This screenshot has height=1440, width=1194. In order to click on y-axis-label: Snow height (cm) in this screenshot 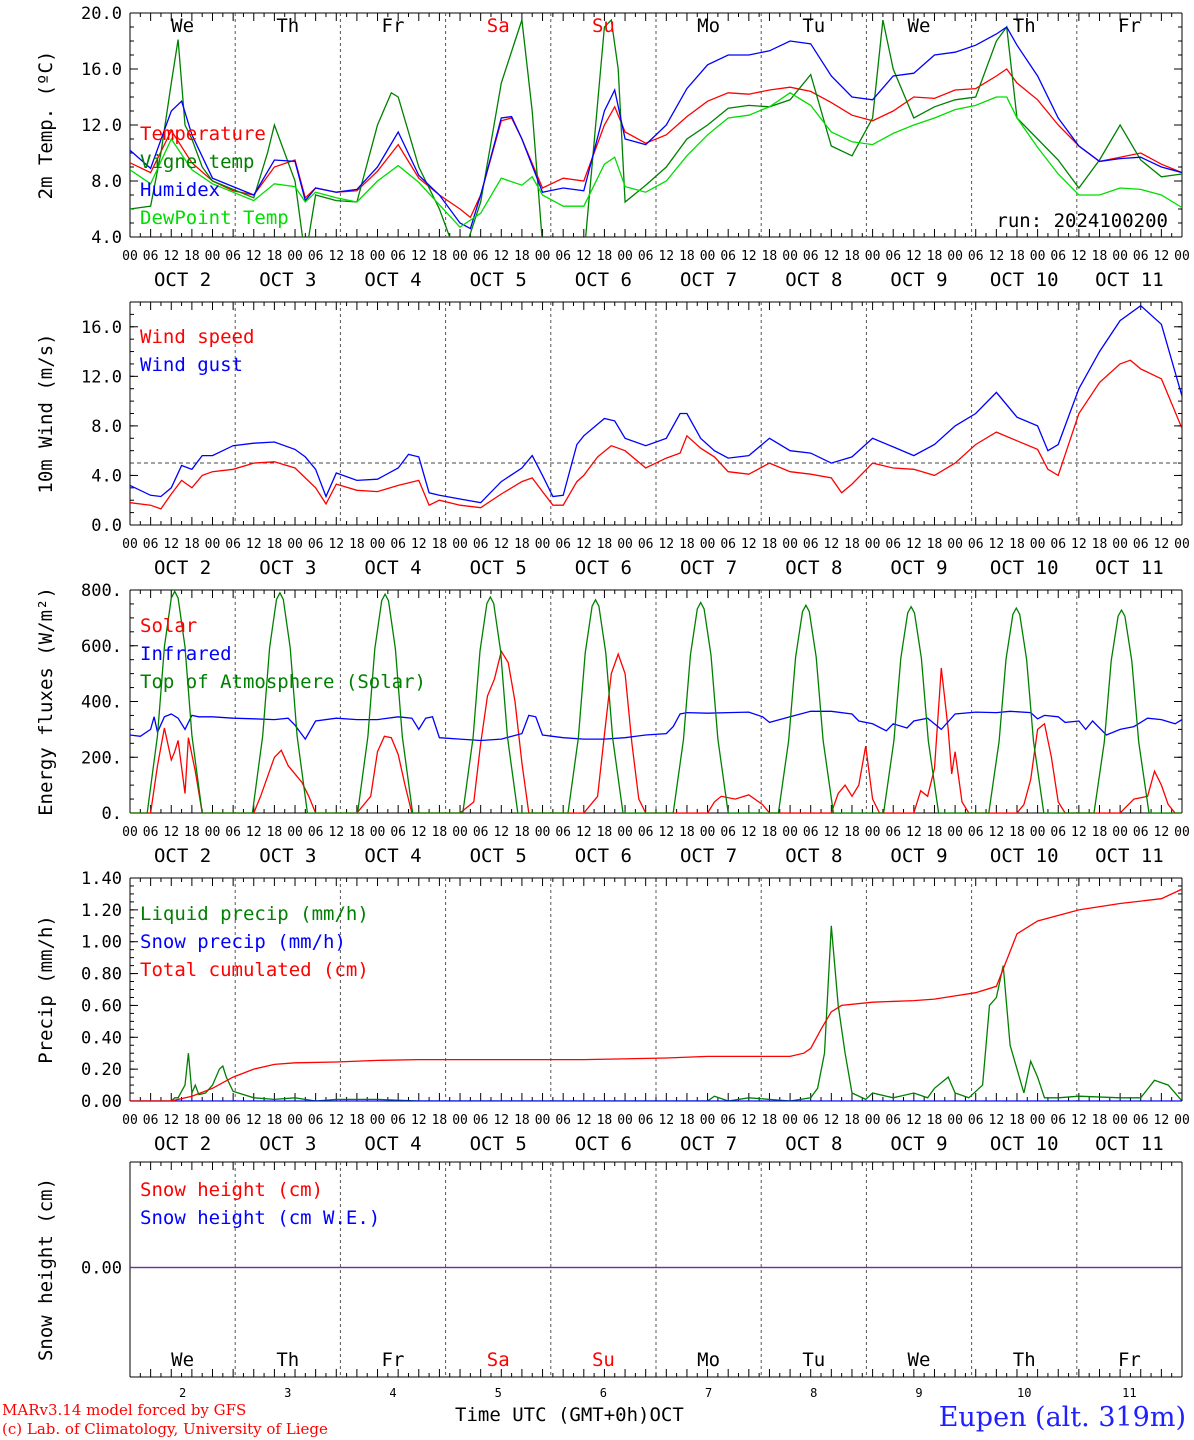, I will do `click(46, 1269)`.